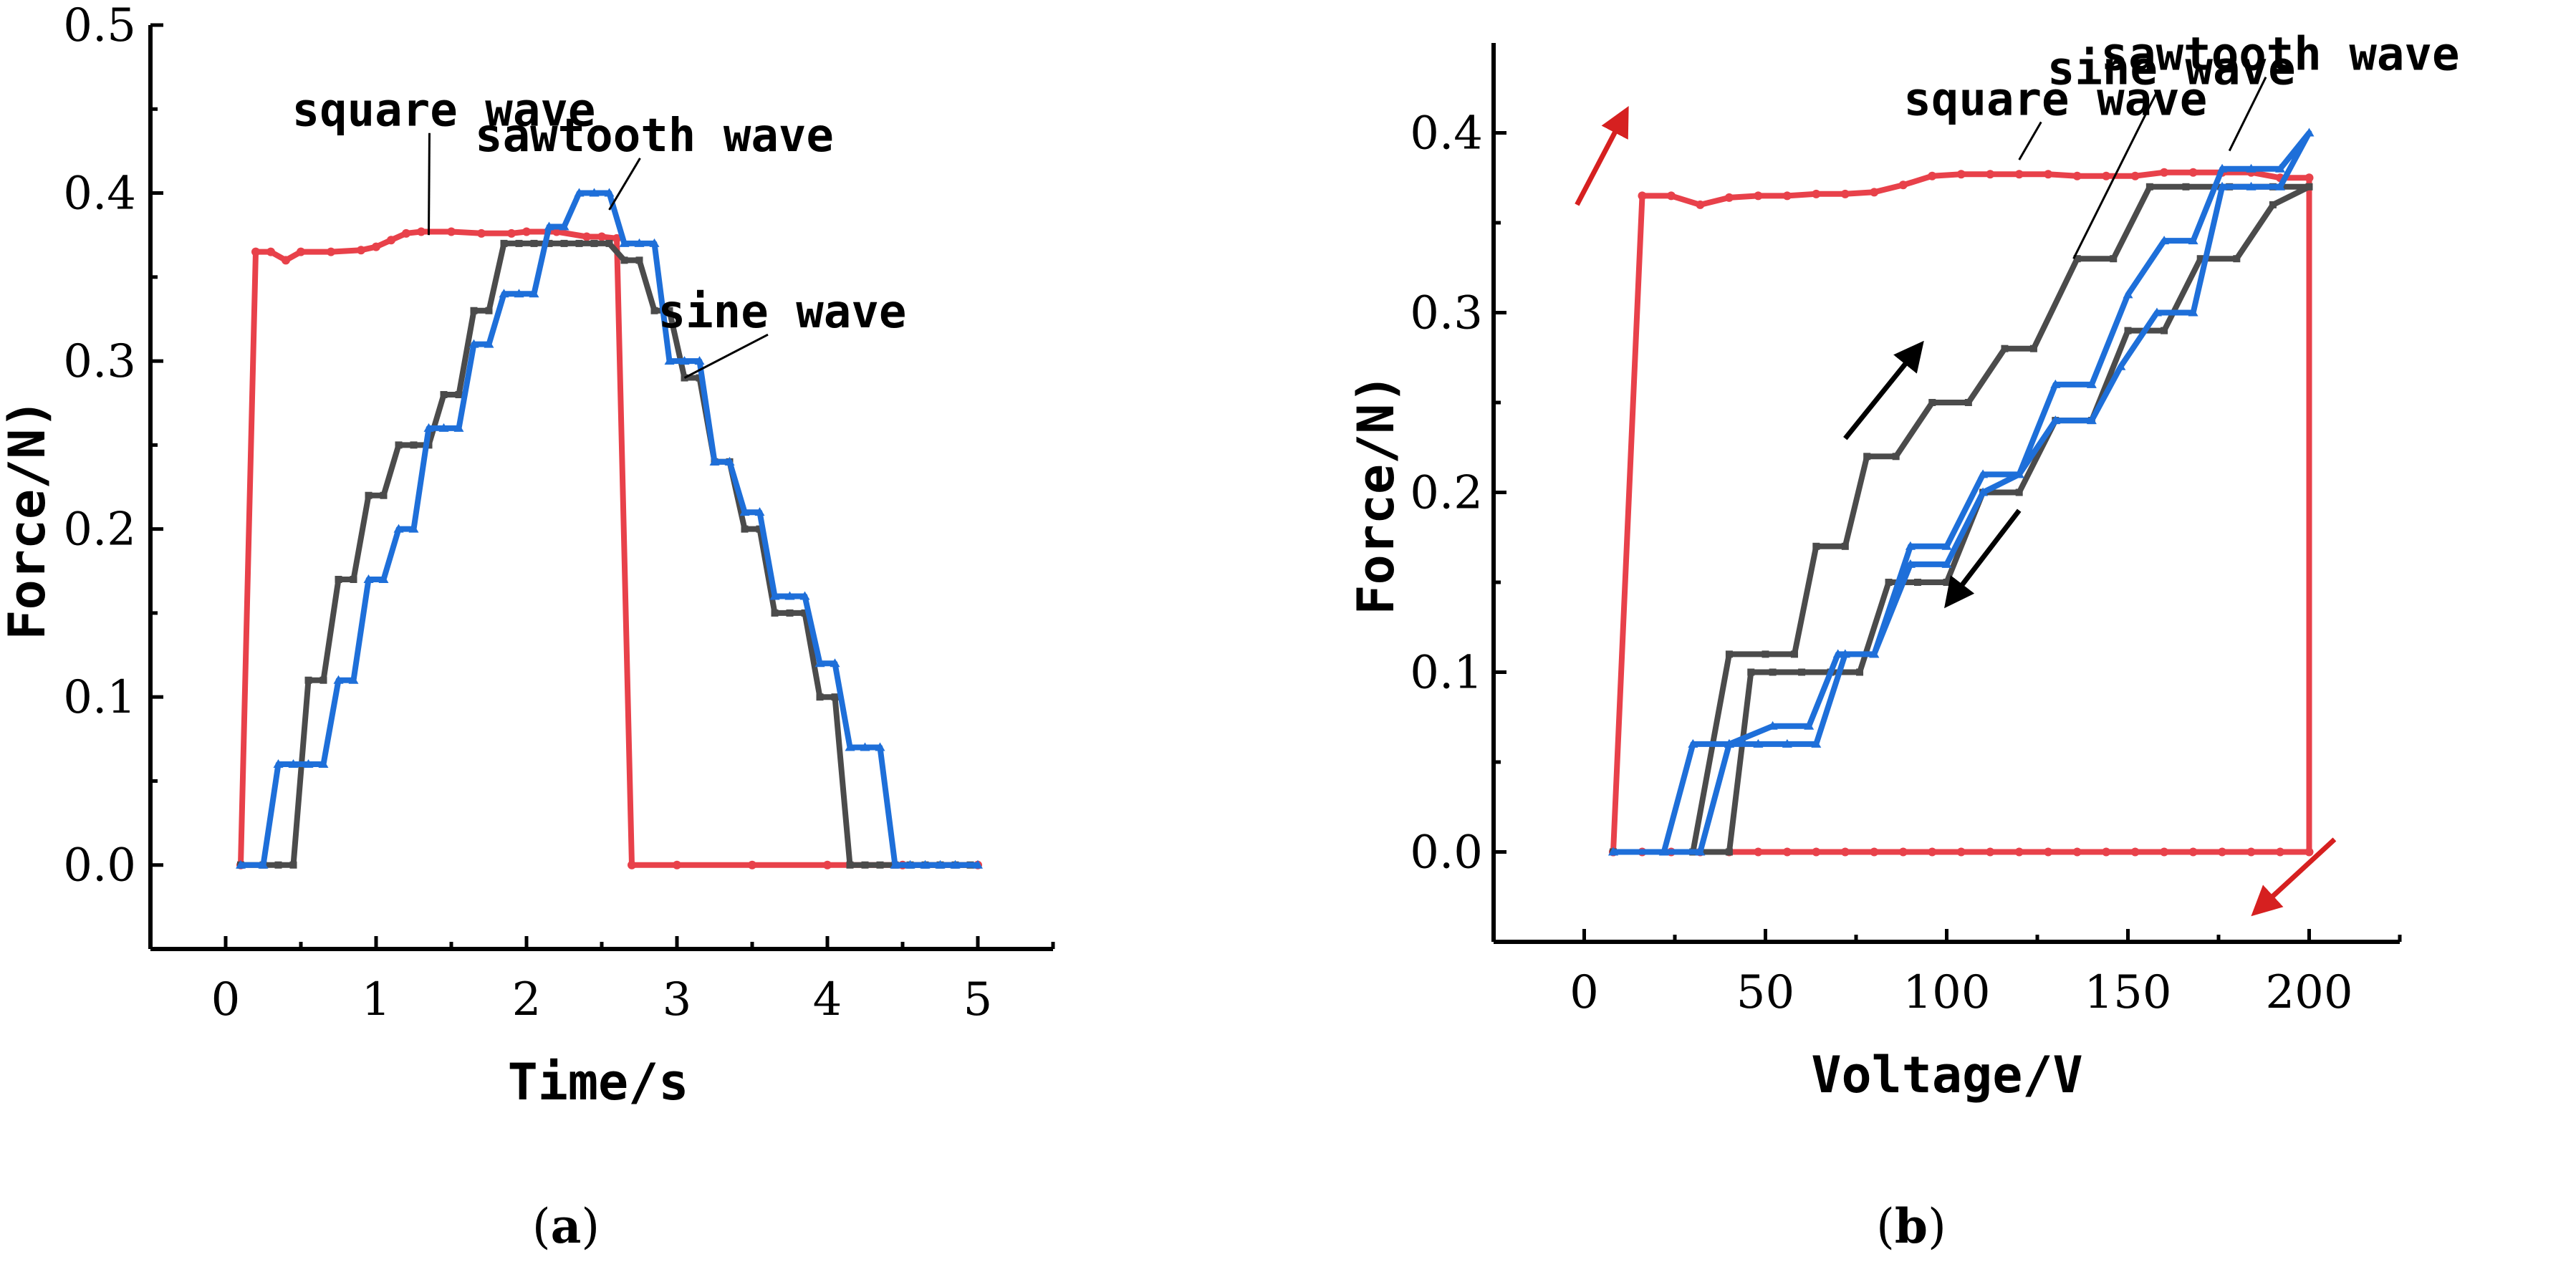 The width and height of the screenshot is (2576, 1267). Describe the element at coordinates (100, 530) in the screenshot. I see `y-tick-label-a: 0.2` at that location.